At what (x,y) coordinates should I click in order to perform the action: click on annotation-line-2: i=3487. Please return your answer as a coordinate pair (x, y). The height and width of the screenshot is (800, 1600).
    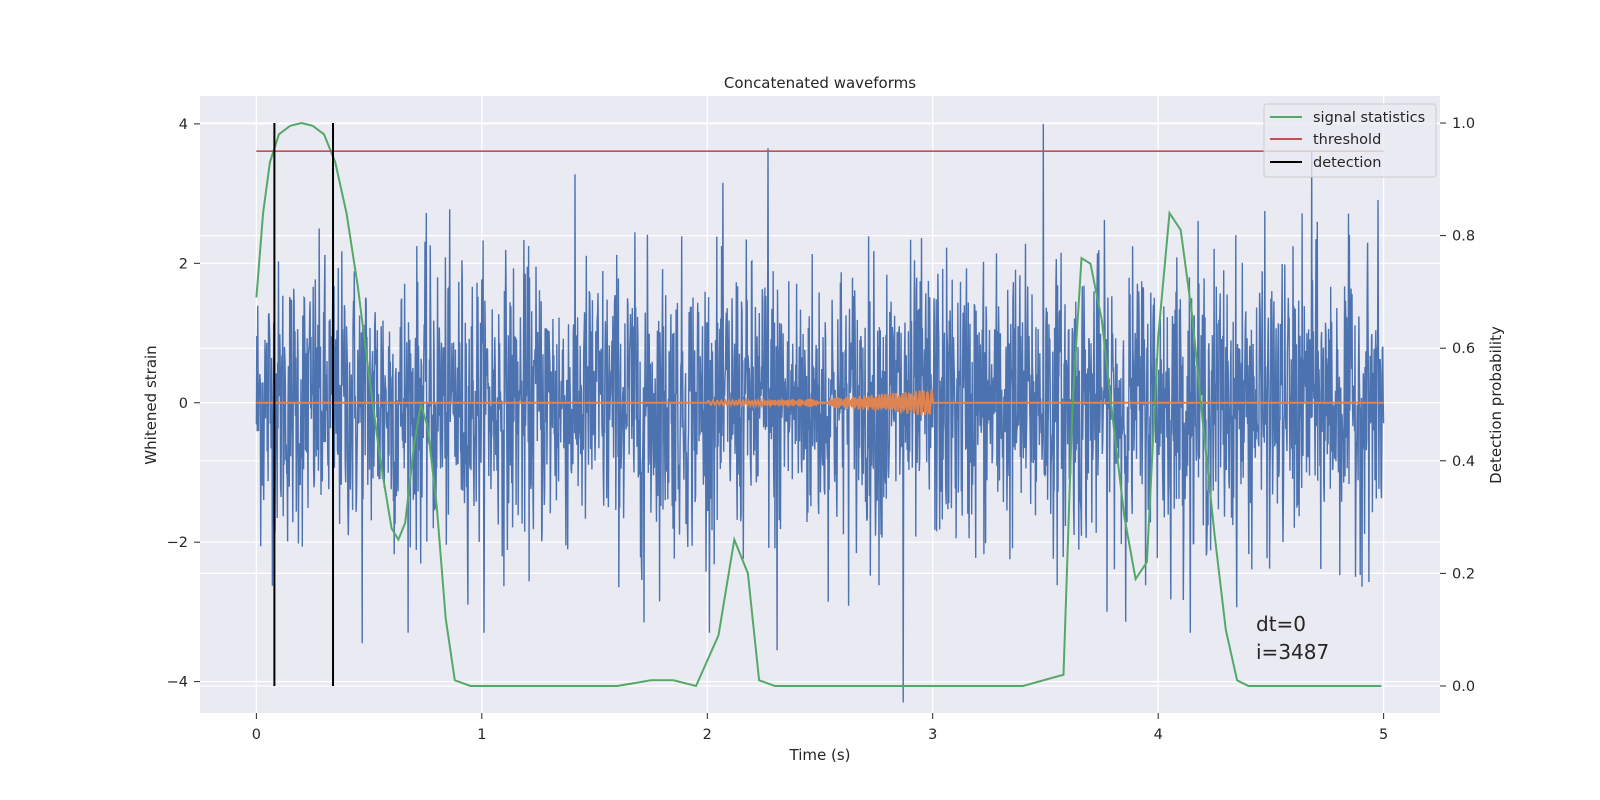
    Looking at the image, I should click on (1292, 652).